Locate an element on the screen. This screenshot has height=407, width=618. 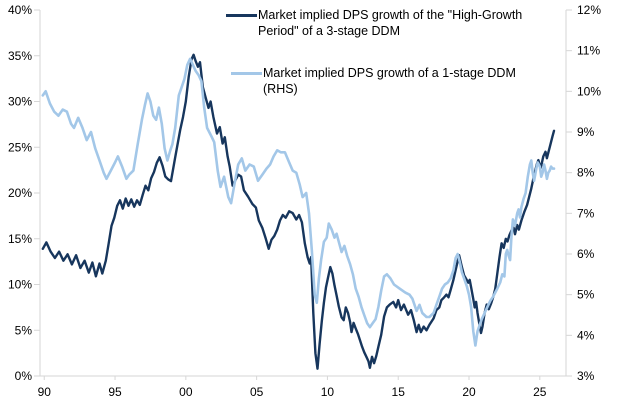
left-axis-tick-label: 40% is located at coordinates (20, 10).